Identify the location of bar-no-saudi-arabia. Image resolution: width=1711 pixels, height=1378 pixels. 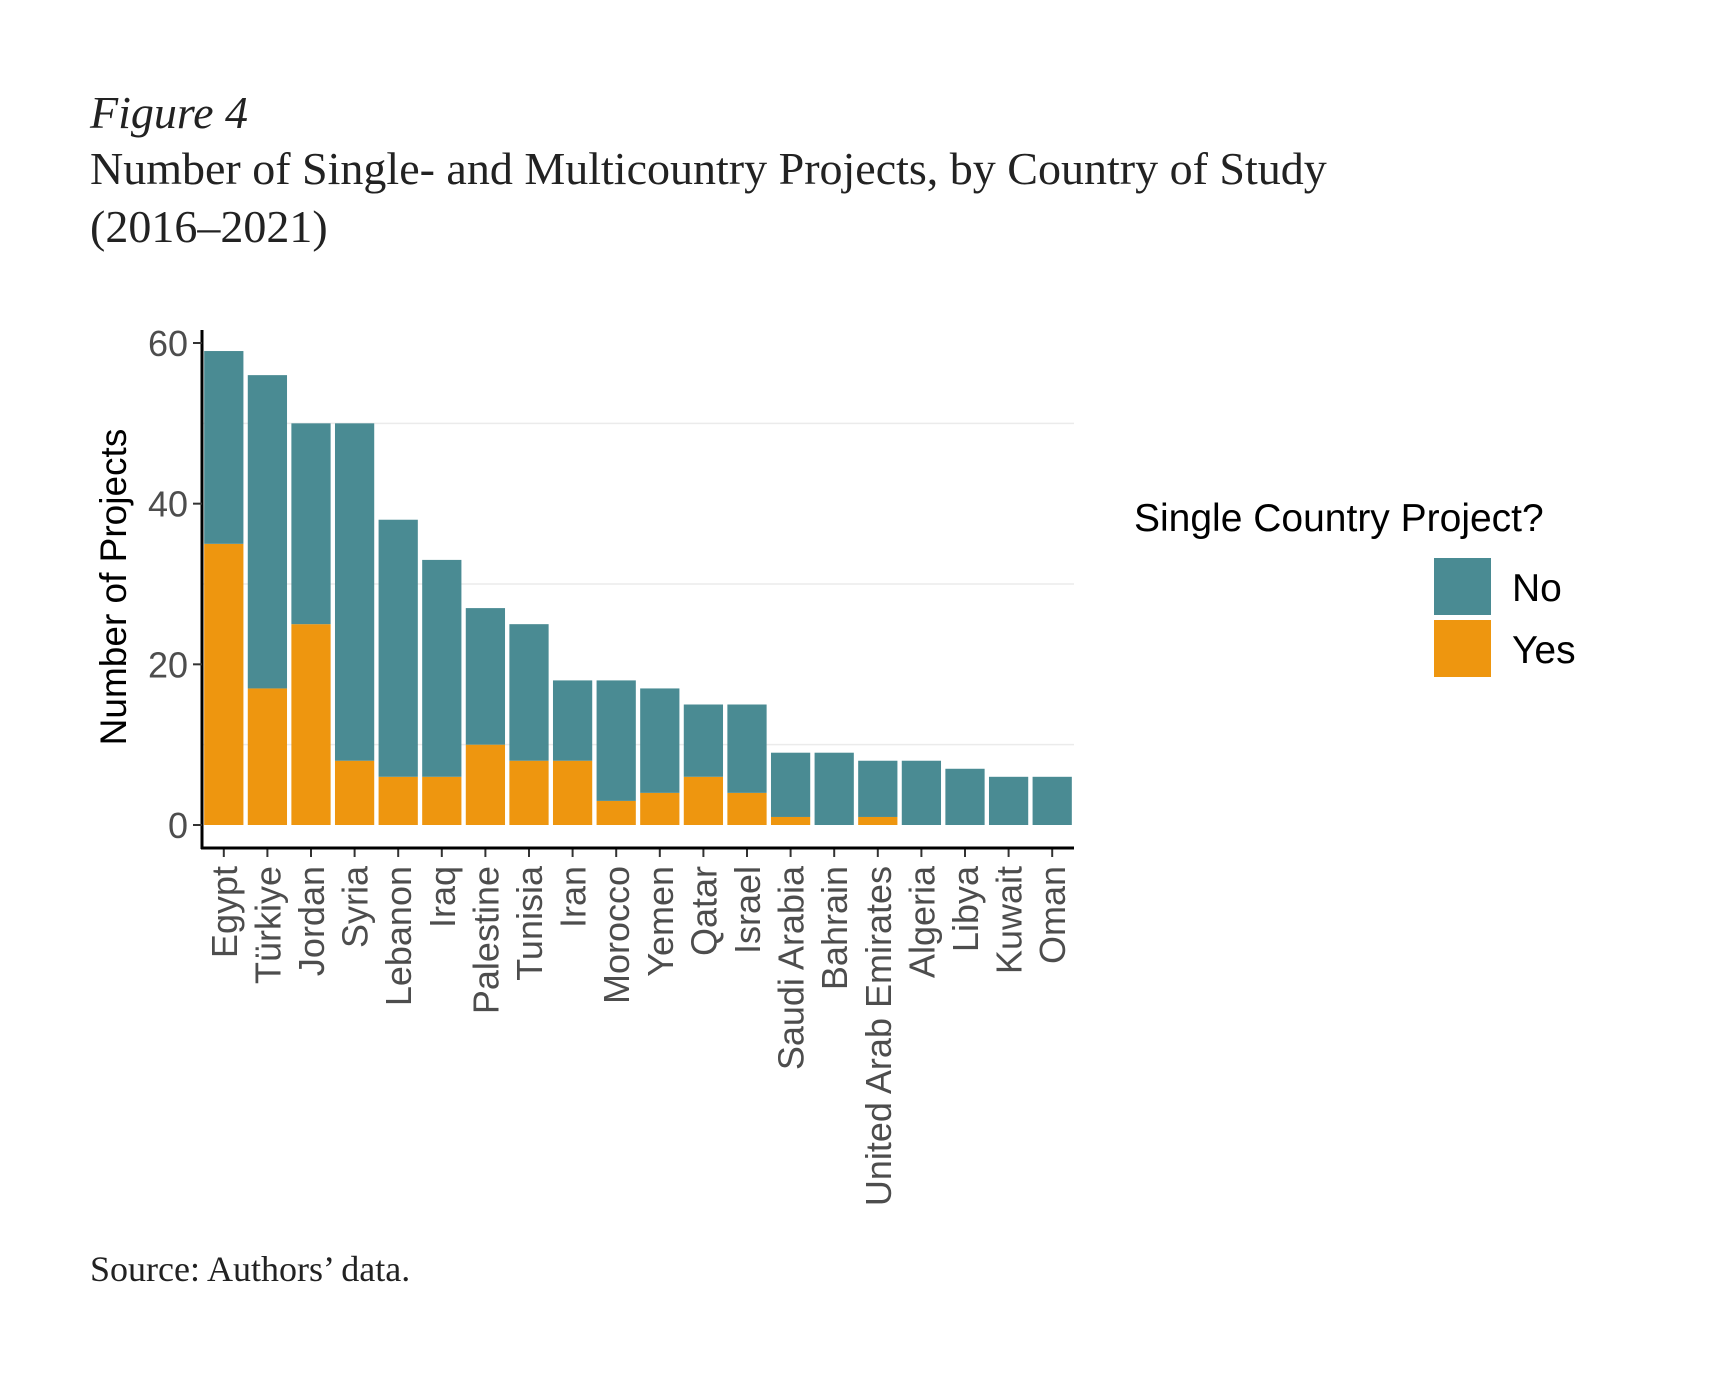
(790, 784).